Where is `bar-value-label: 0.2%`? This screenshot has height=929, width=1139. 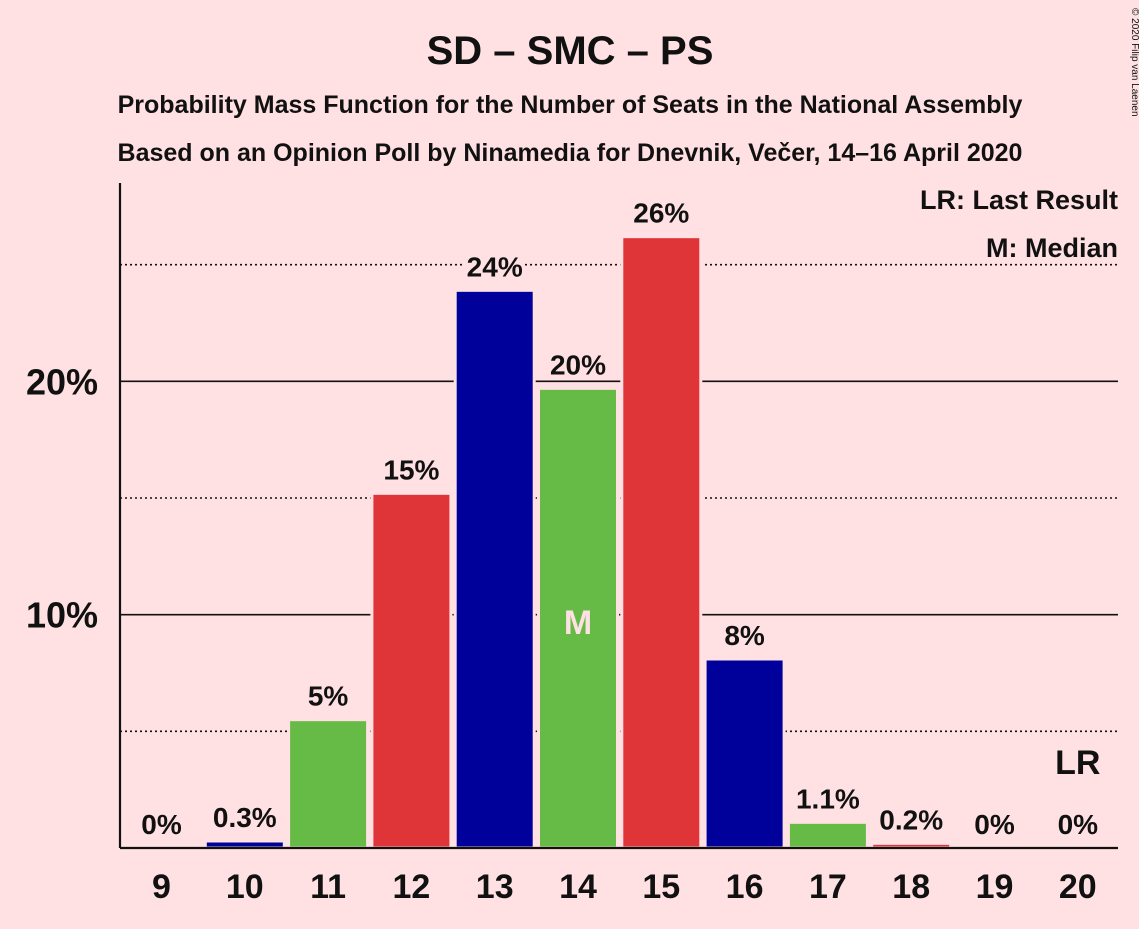 bar-value-label: 0.2% is located at coordinates (911, 819).